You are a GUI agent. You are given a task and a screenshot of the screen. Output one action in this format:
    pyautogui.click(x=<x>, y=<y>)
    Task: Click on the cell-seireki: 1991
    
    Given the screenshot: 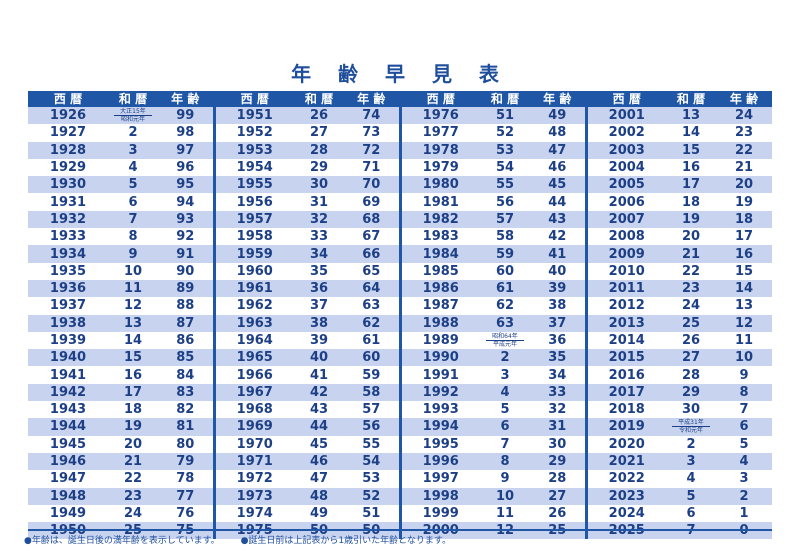 What is the action you would take?
    pyautogui.click(x=439, y=375)
    